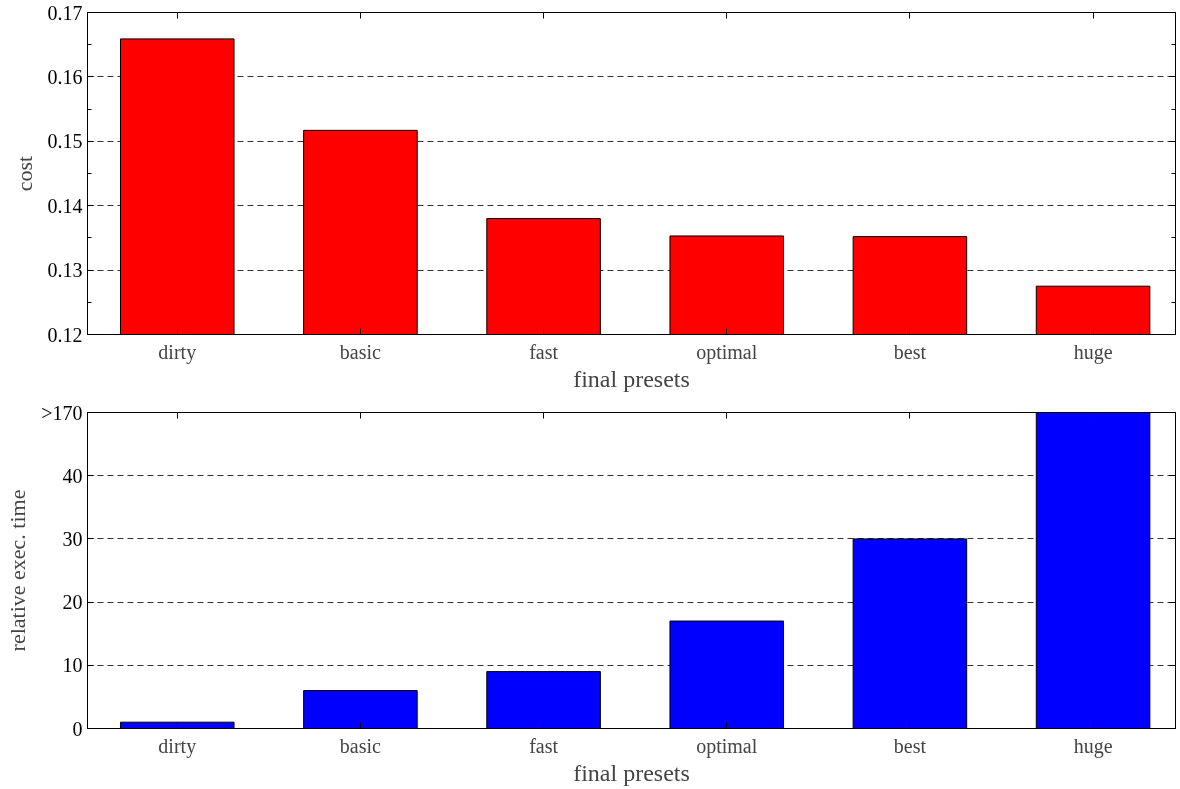 This screenshot has width=1180, height=789. Describe the element at coordinates (65, 334) in the screenshot. I see `y-tick-label: 0.12` at that location.